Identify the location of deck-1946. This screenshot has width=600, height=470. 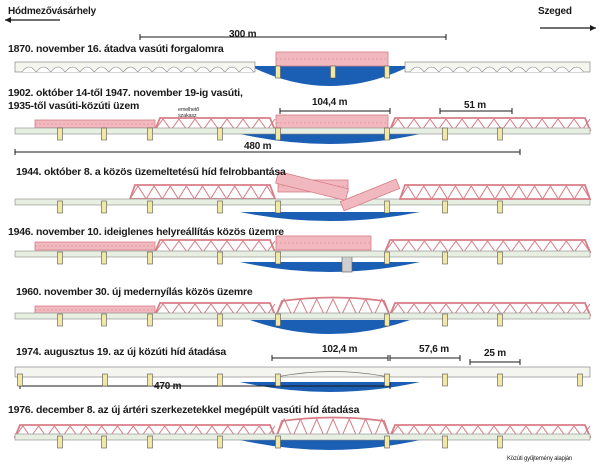
(302, 254).